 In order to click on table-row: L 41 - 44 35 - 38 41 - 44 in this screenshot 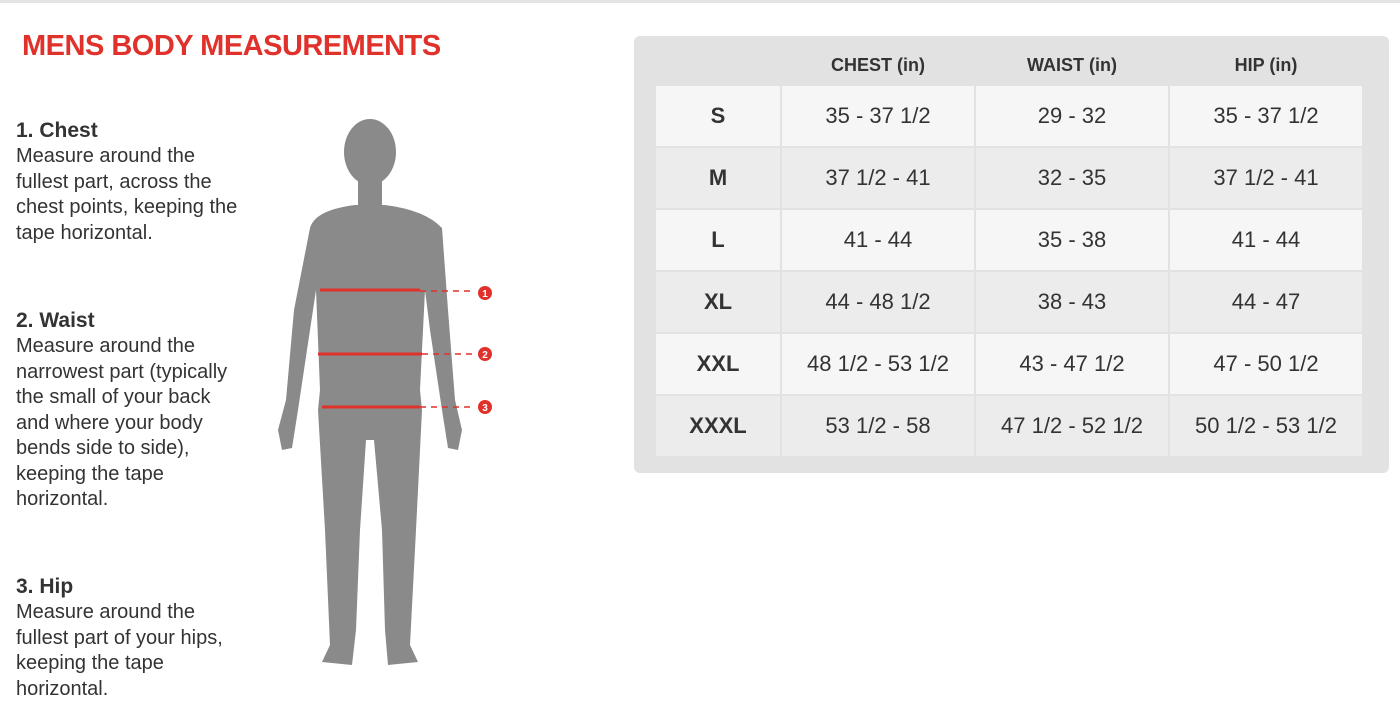, I will do `click(1009, 240)`.